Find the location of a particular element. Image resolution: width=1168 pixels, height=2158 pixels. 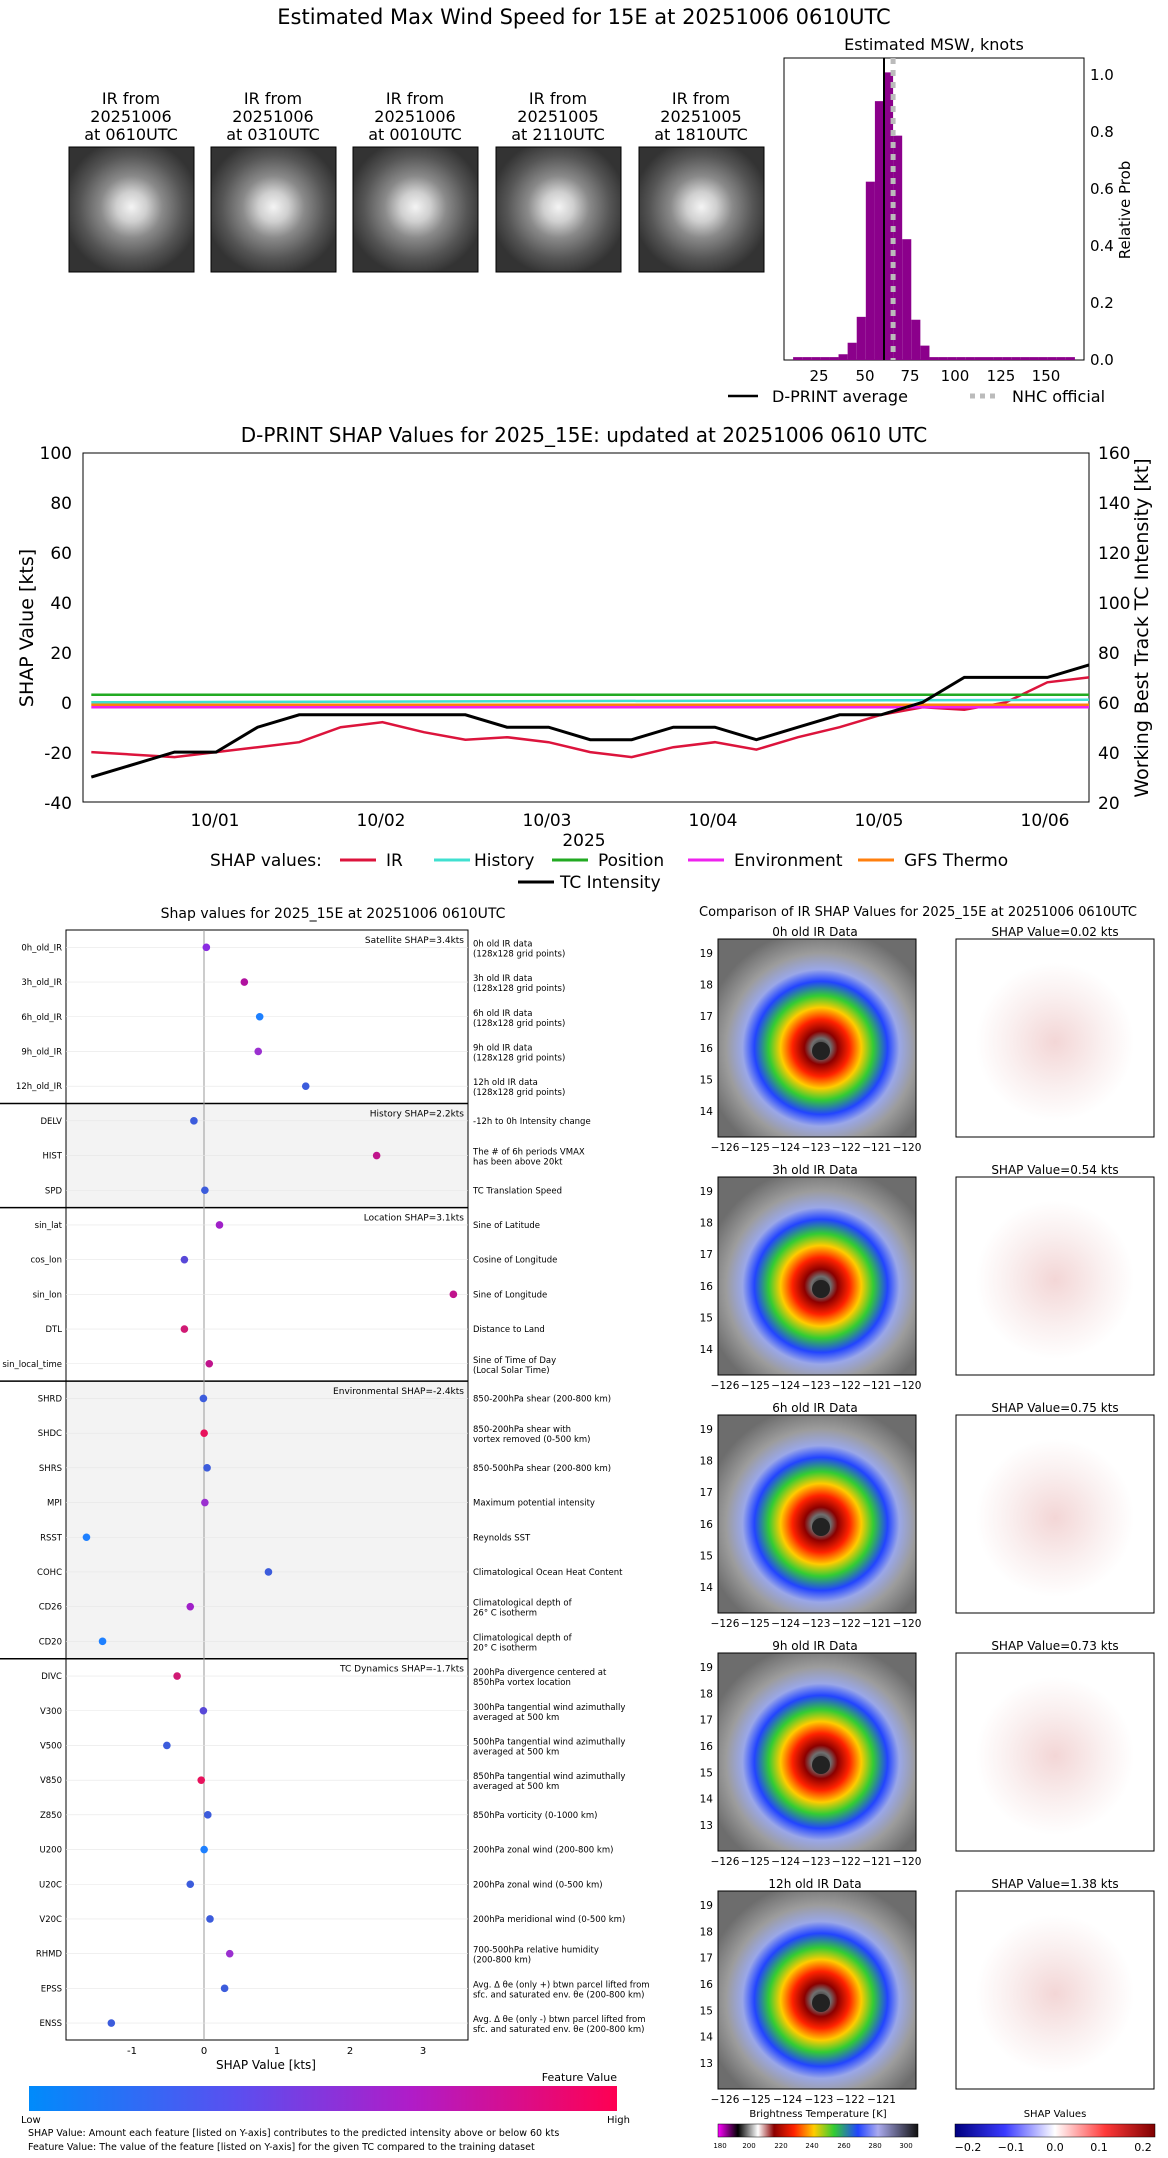

ts-left-100: 100 is located at coordinates (56, 454).